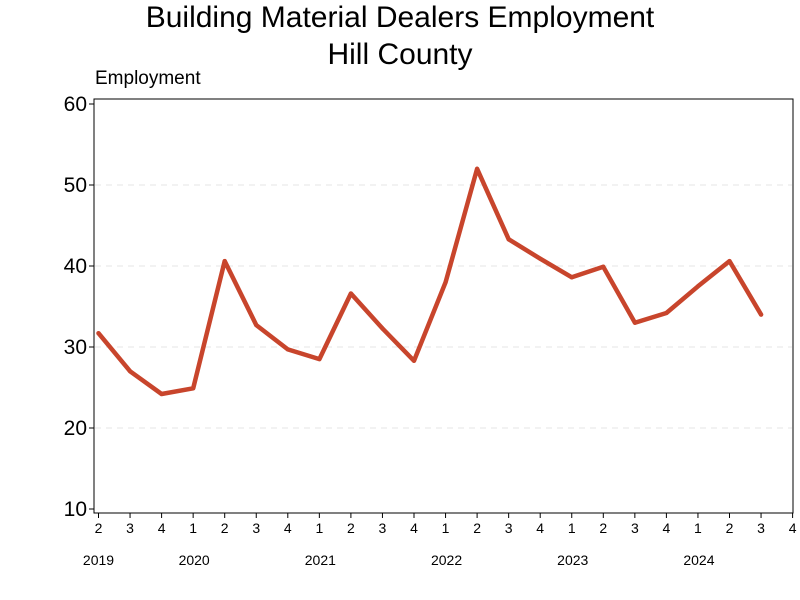  Describe the element at coordinates (194, 560) in the screenshot. I see `year-label: 2020` at that location.